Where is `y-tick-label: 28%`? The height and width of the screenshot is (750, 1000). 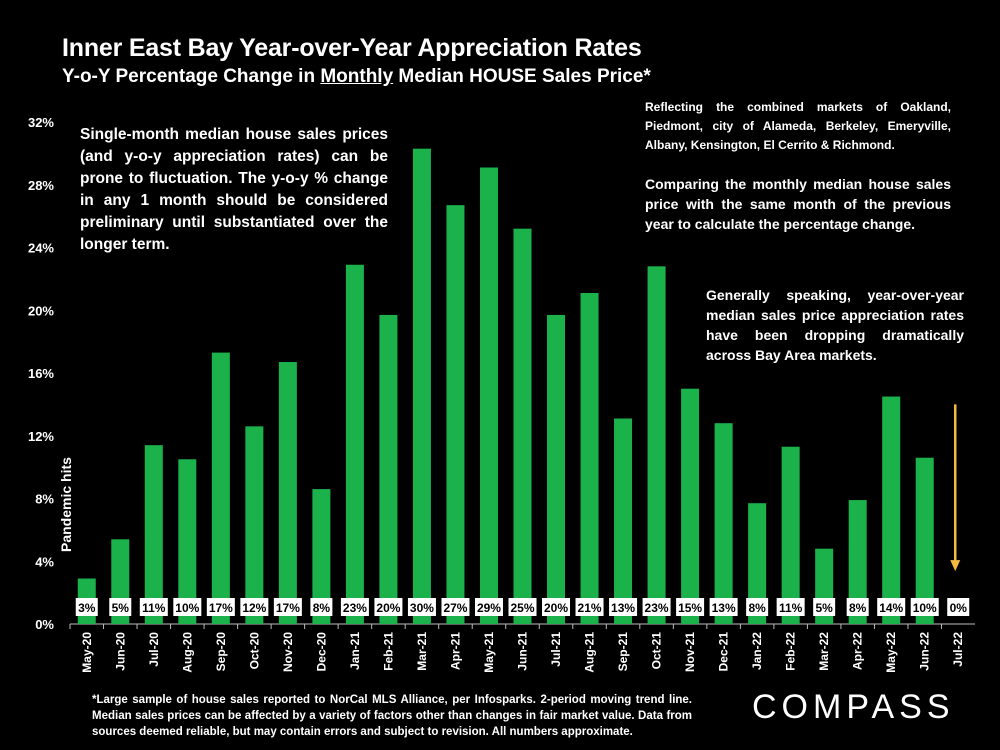
y-tick-label: 28% is located at coordinates (41, 185).